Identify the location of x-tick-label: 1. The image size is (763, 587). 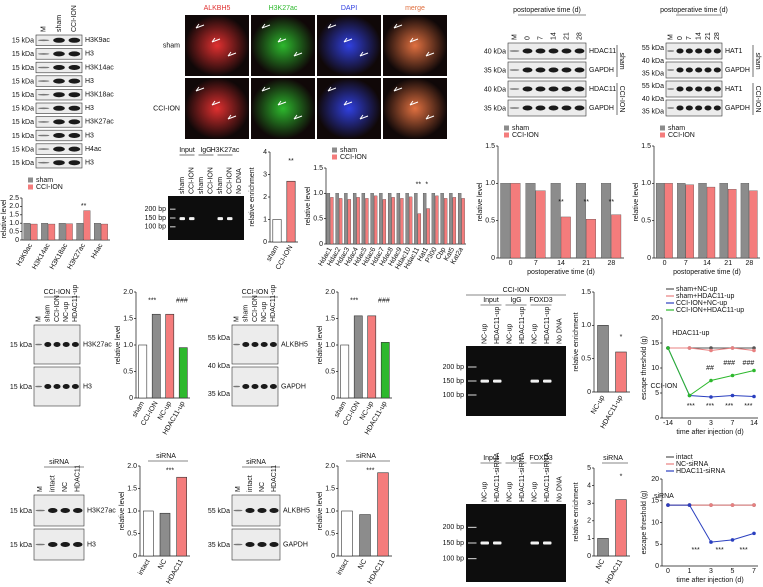
(690, 571).